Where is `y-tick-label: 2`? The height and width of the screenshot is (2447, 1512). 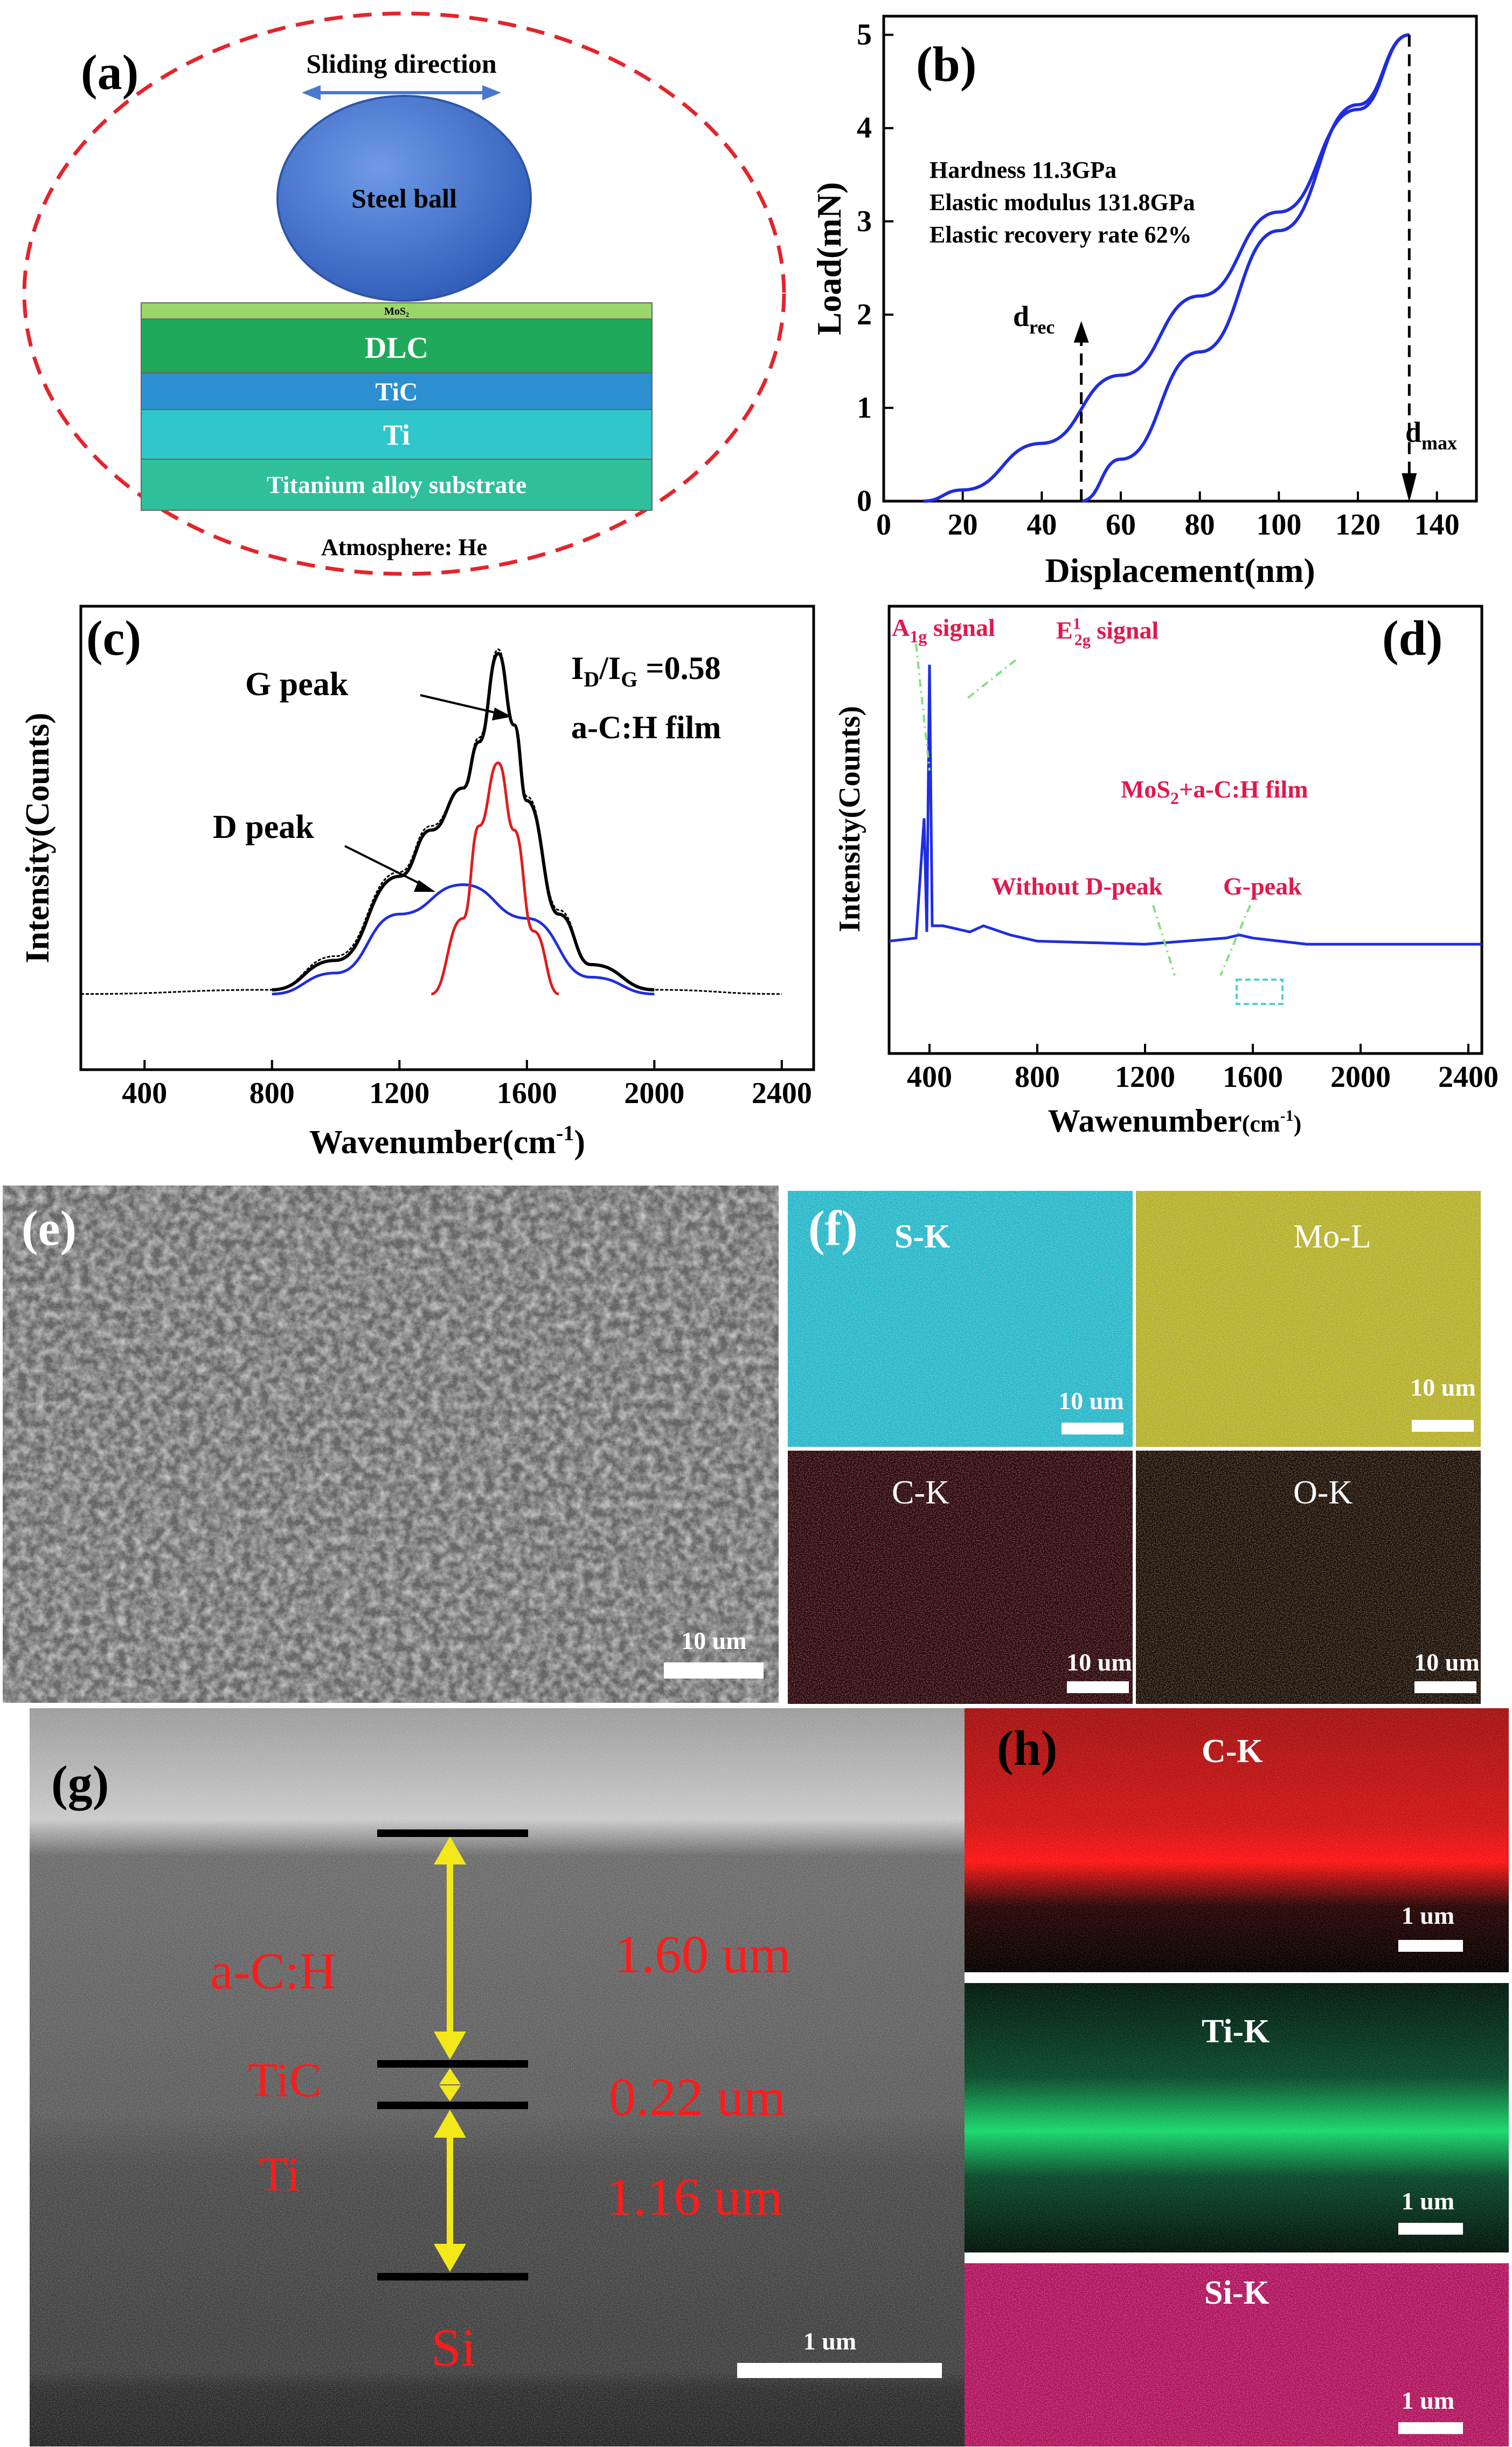
y-tick-label: 2 is located at coordinates (864, 314).